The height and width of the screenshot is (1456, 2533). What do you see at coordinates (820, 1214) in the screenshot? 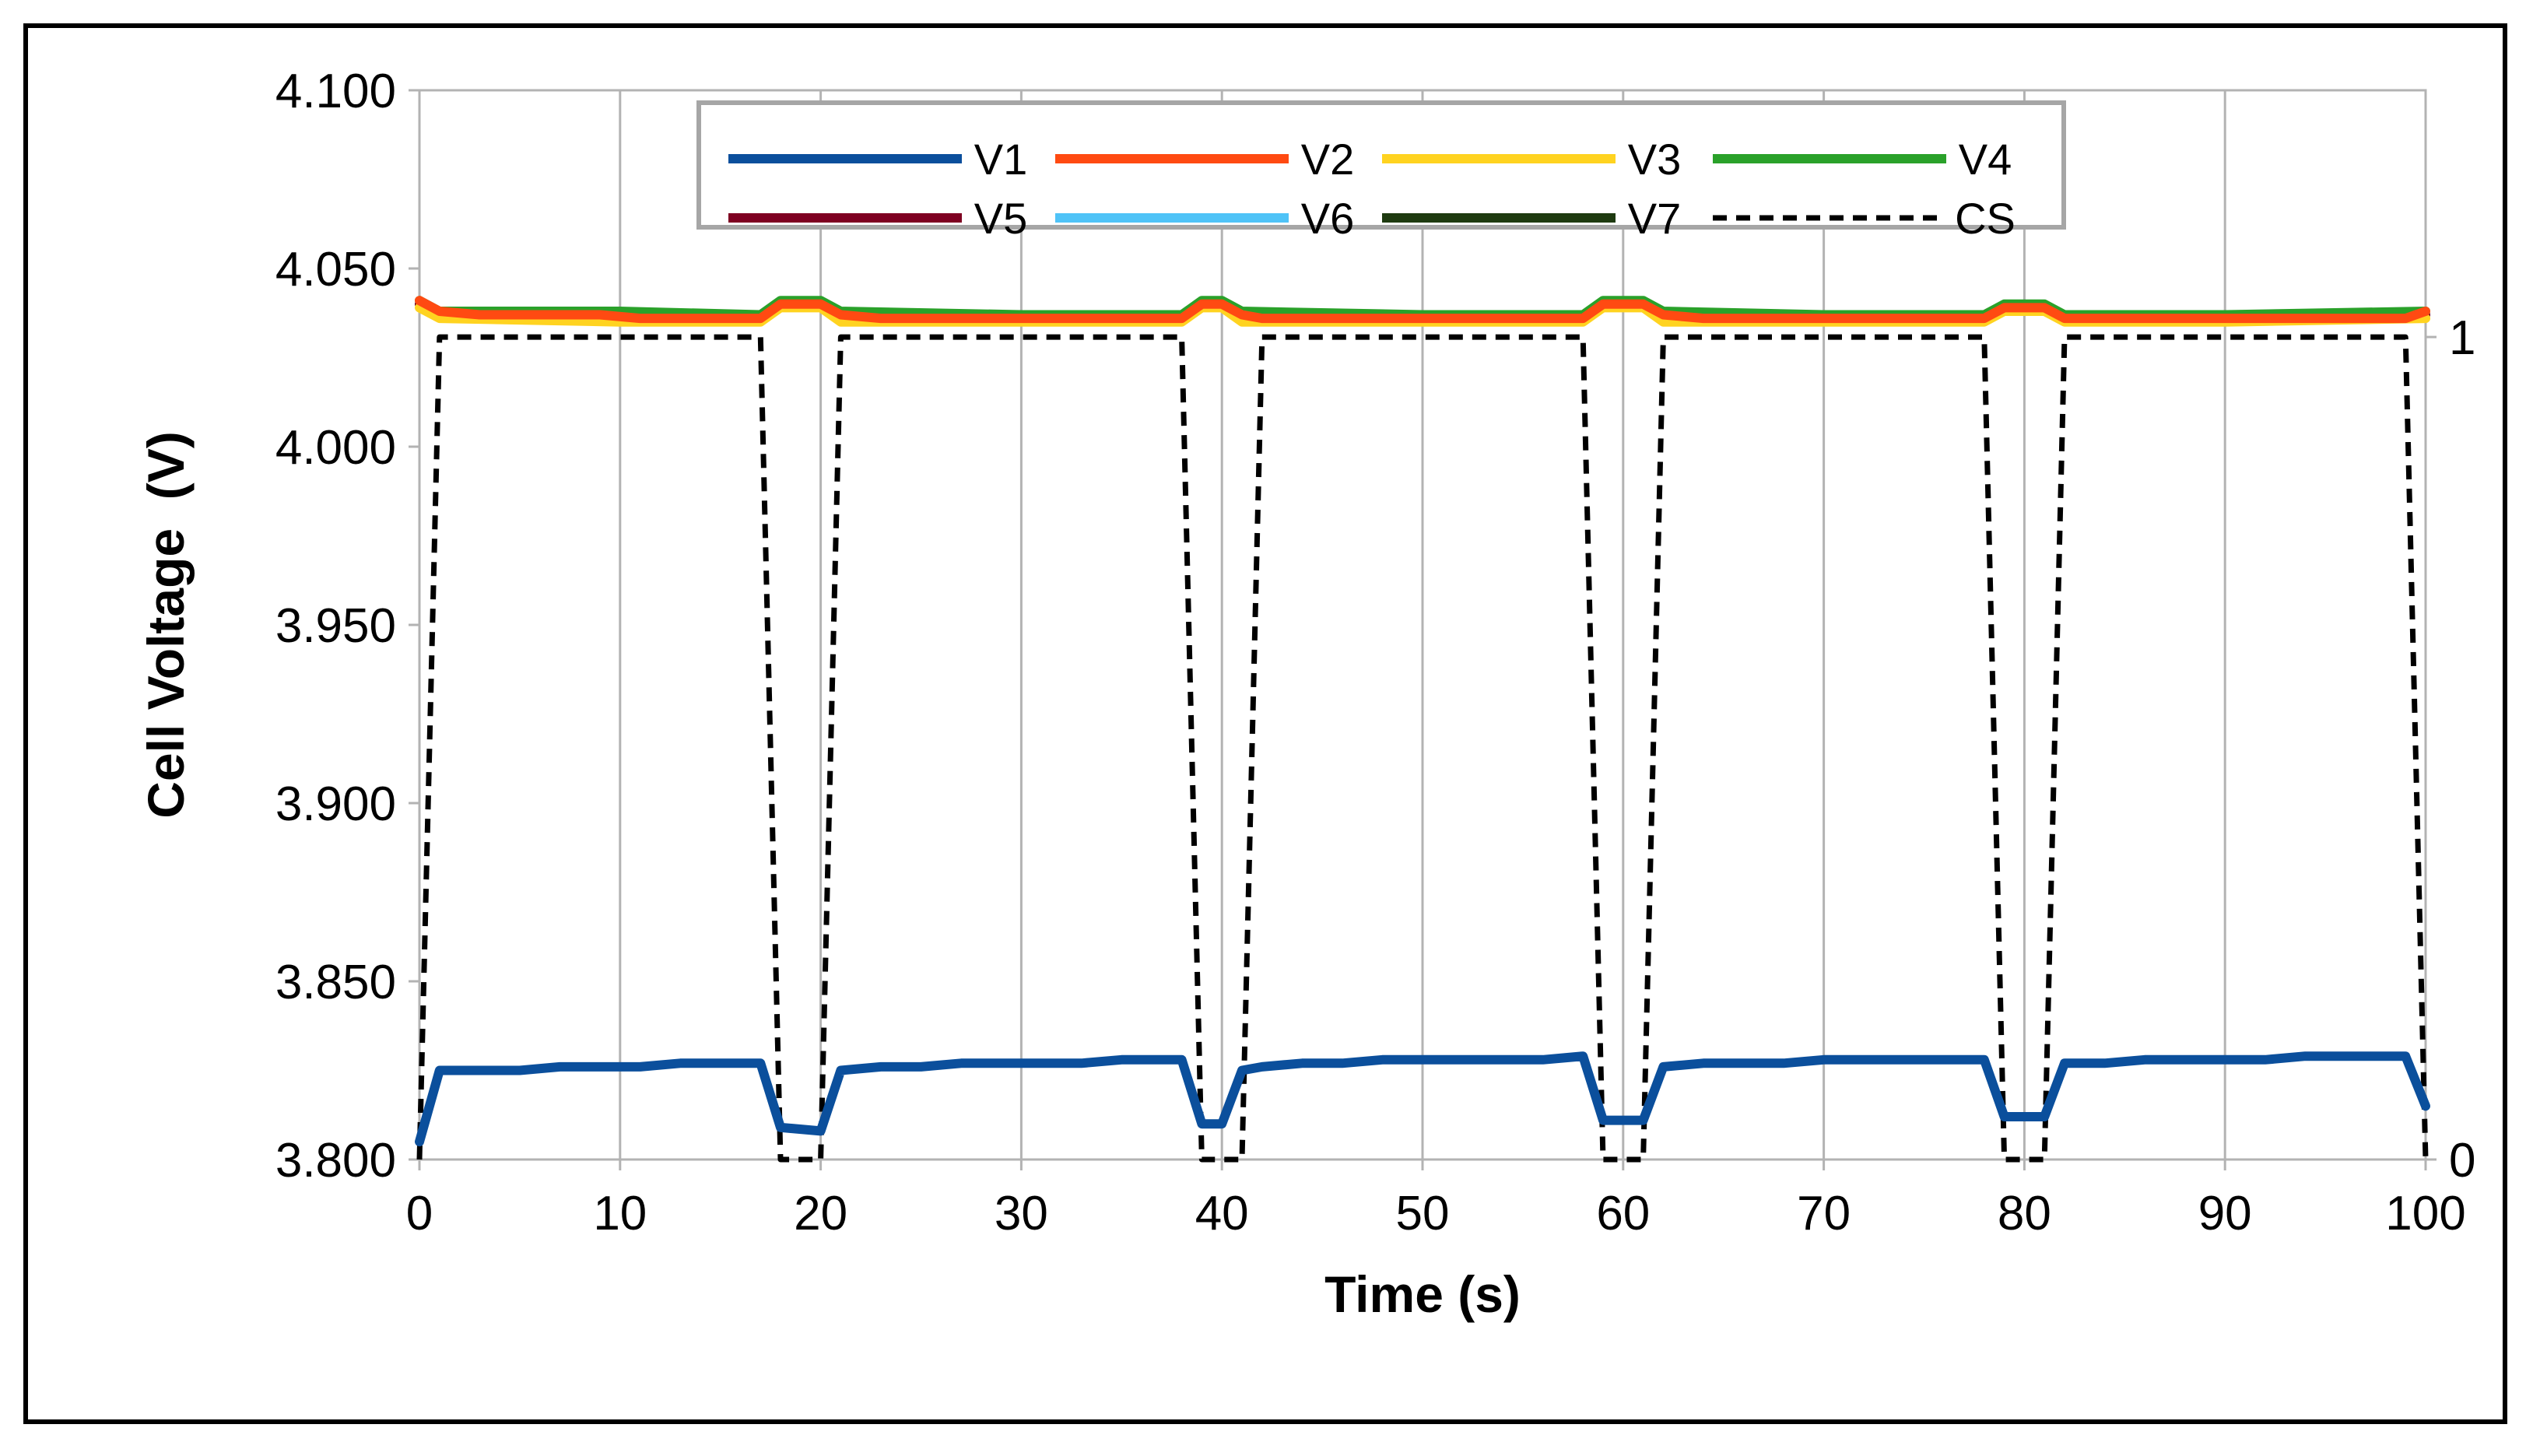
I see `x-tick-label: 20` at bounding box center [820, 1214].